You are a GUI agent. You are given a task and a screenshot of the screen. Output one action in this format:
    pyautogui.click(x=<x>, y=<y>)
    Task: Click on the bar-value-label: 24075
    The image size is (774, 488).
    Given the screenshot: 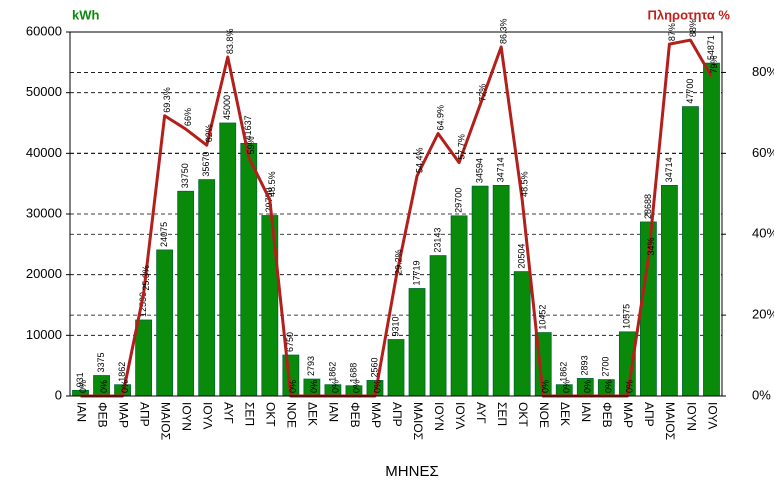 What is the action you would take?
    pyautogui.click(x=164, y=234)
    